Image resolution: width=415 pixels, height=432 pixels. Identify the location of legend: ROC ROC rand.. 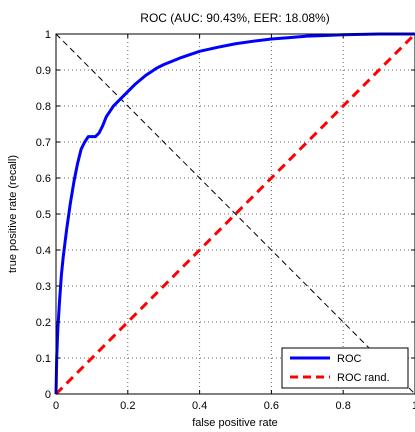
(345, 368).